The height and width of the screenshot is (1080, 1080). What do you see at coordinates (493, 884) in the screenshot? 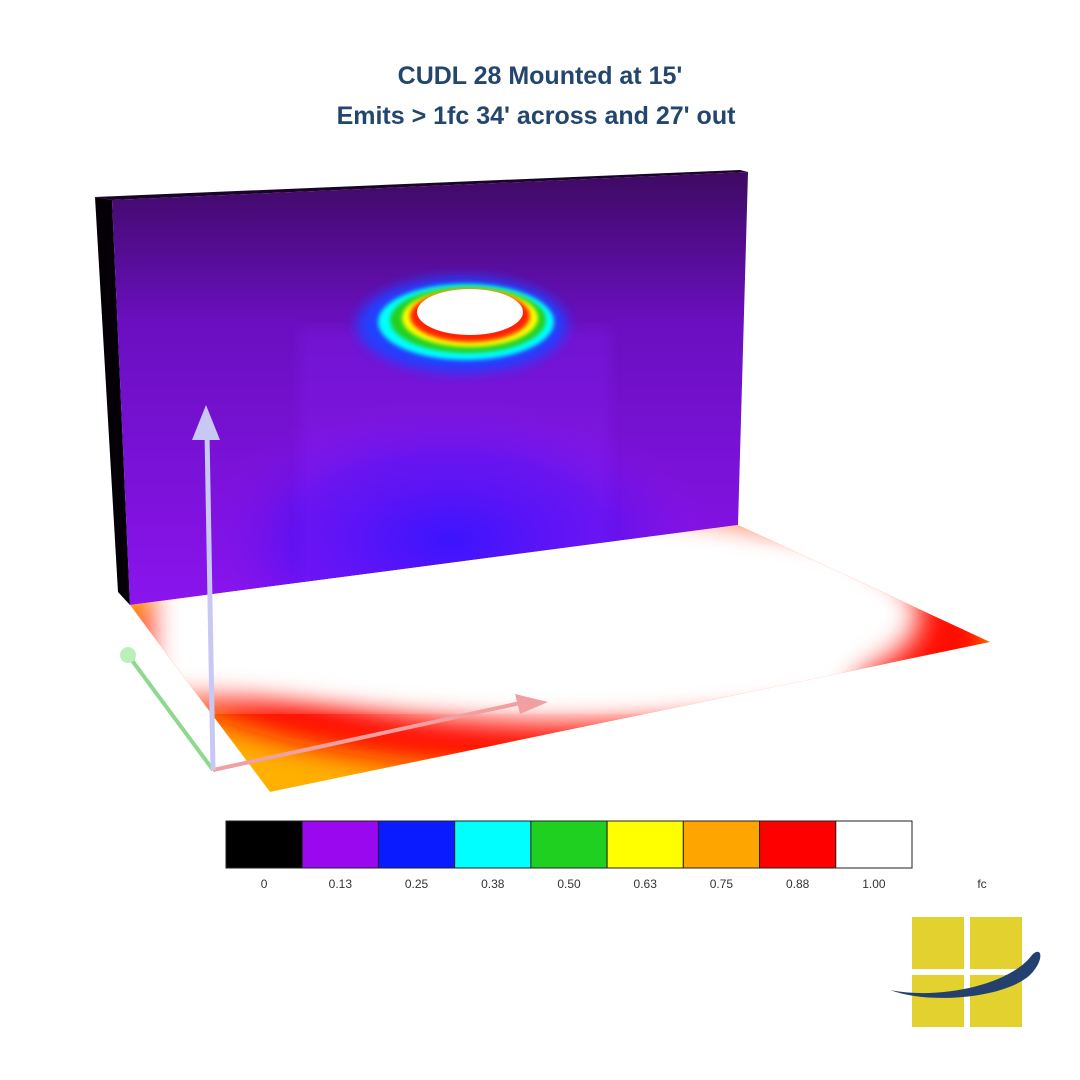
I see `legend-label: 0.38` at bounding box center [493, 884].